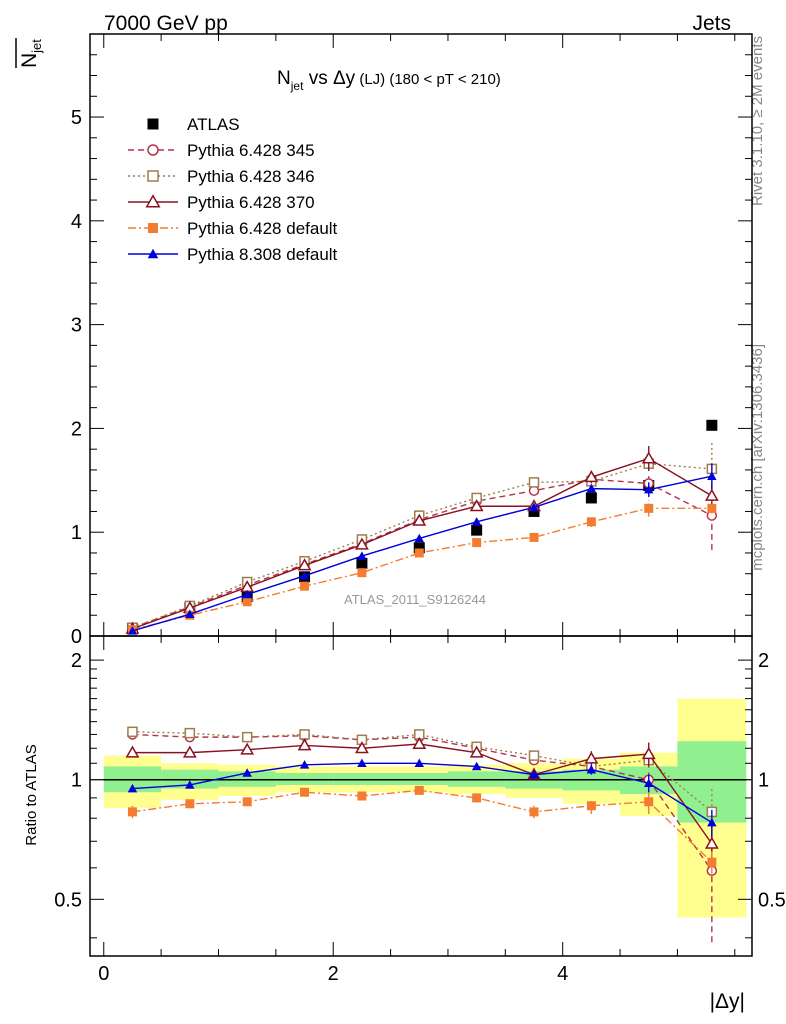 Image resolution: width=786 pixels, height=1024 pixels. What do you see at coordinates (166, 23) in the screenshot?
I see `header-left: 7000 GeV pp` at bounding box center [166, 23].